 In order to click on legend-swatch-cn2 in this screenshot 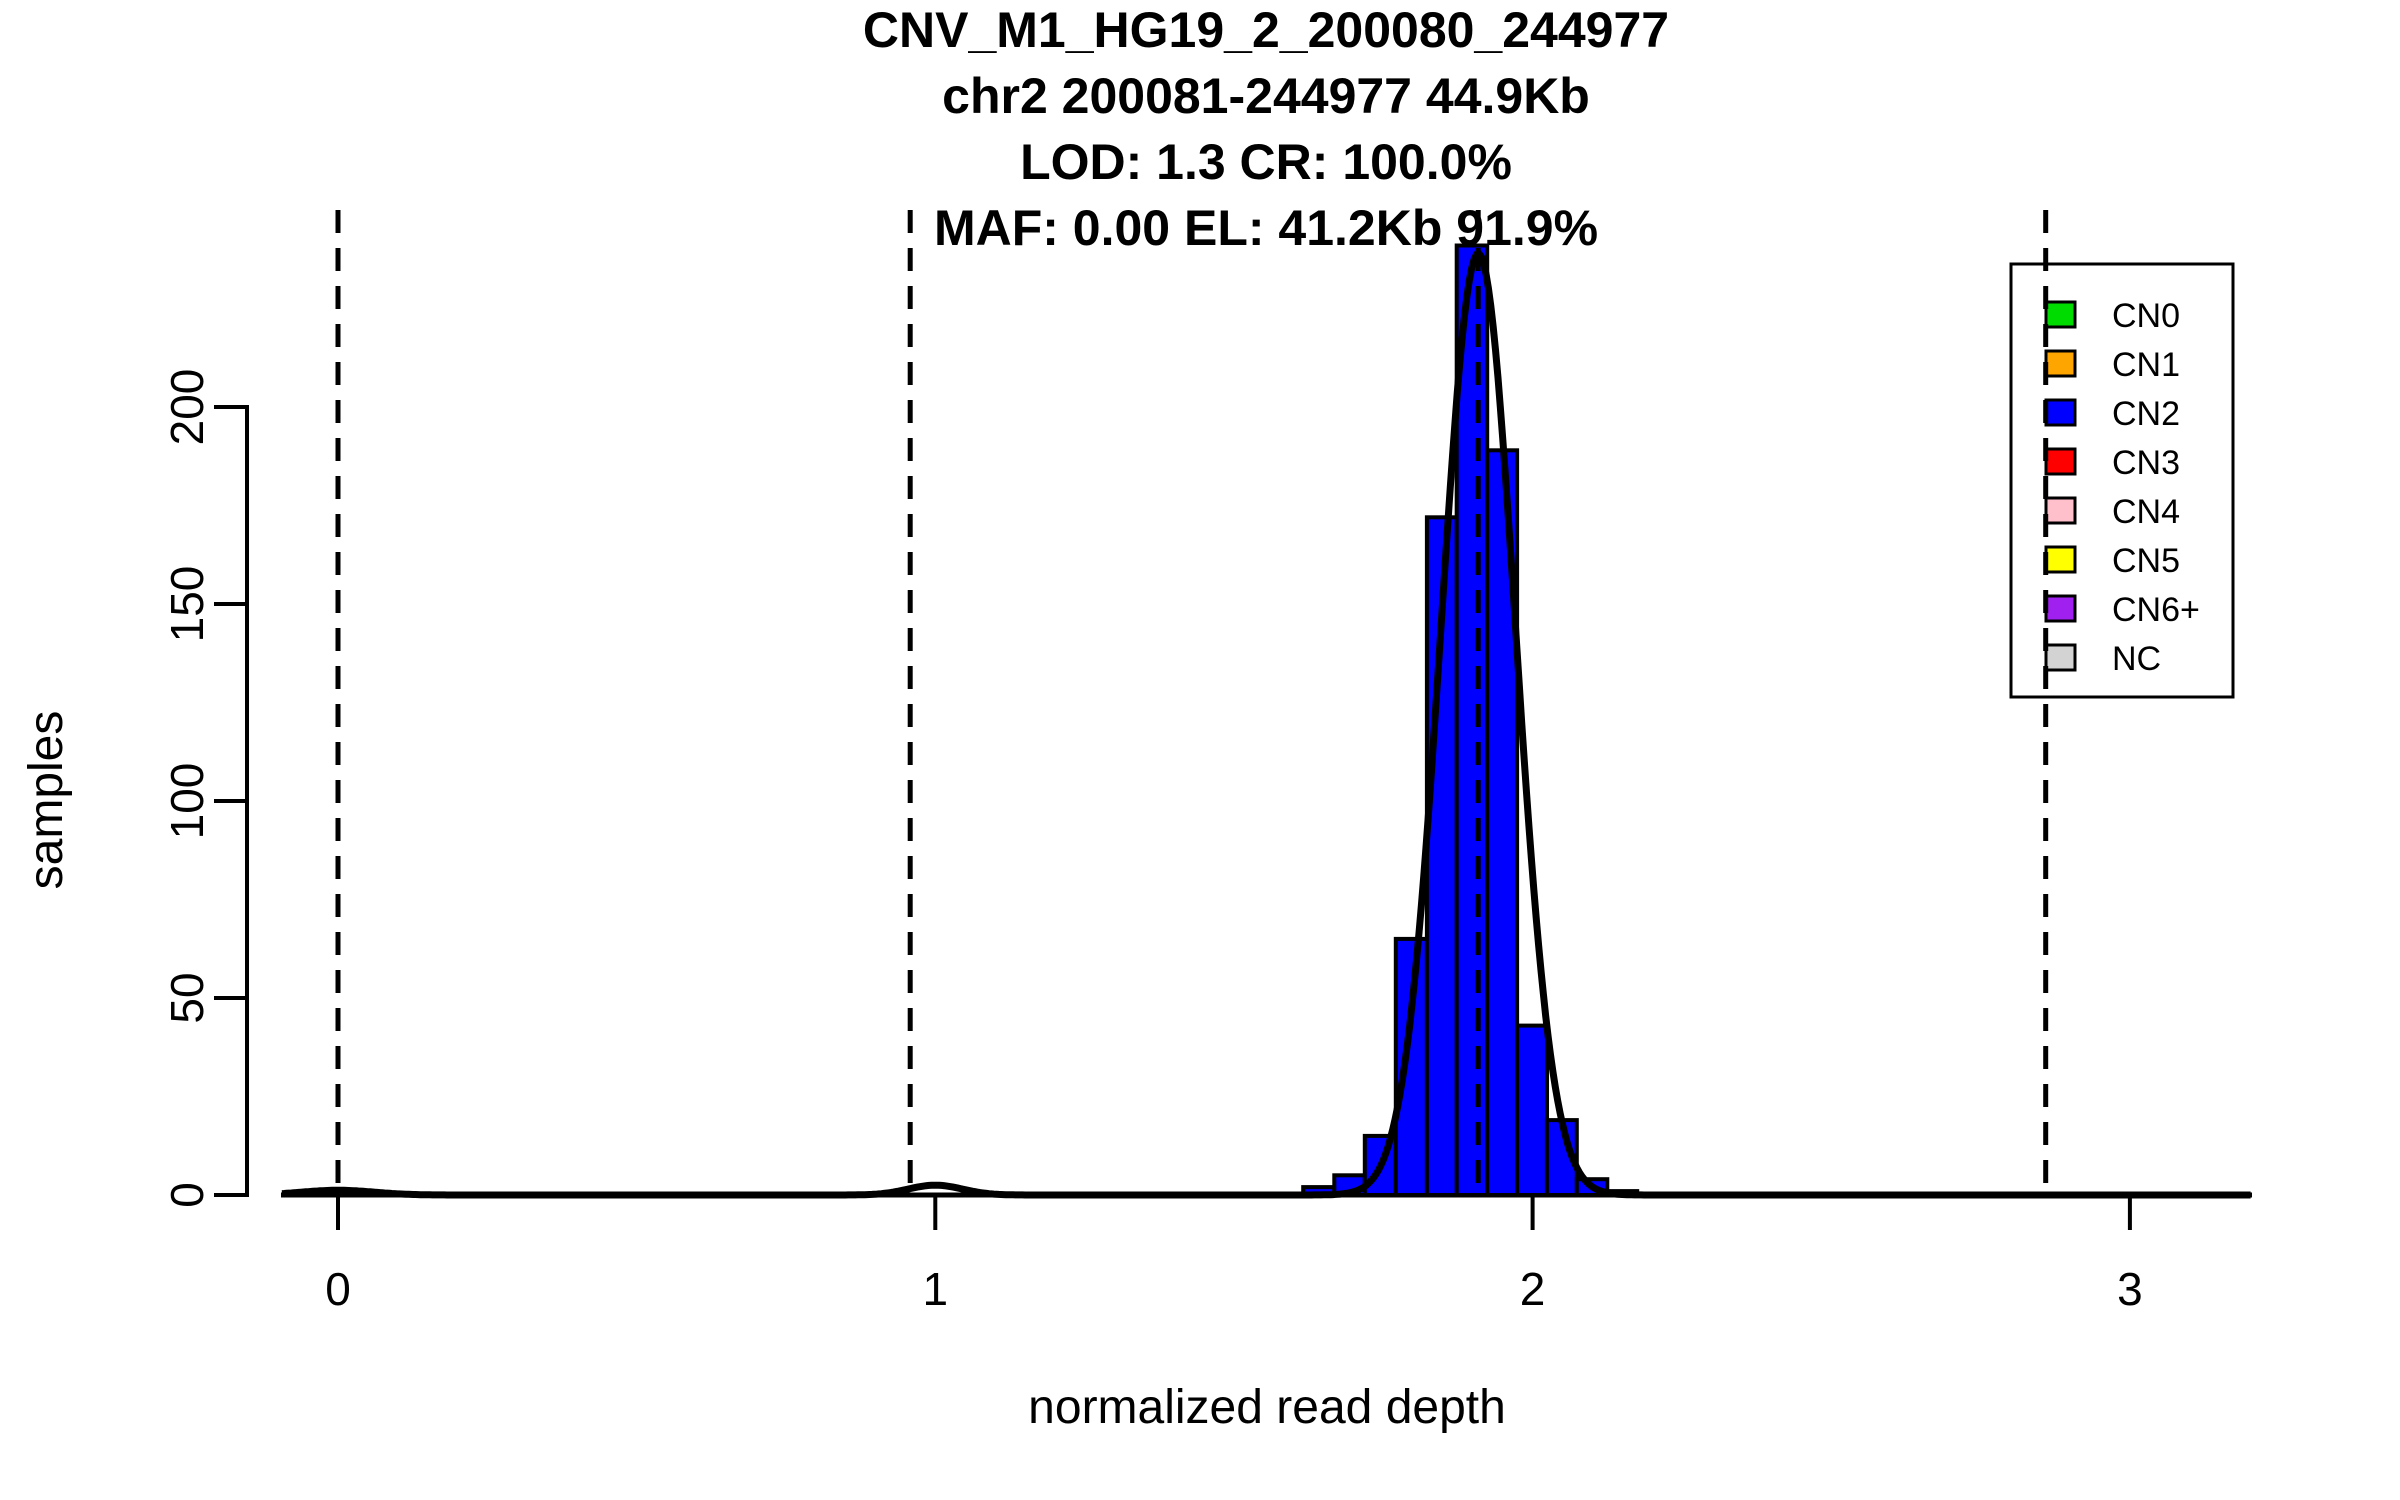, I will do `click(2060, 412)`.